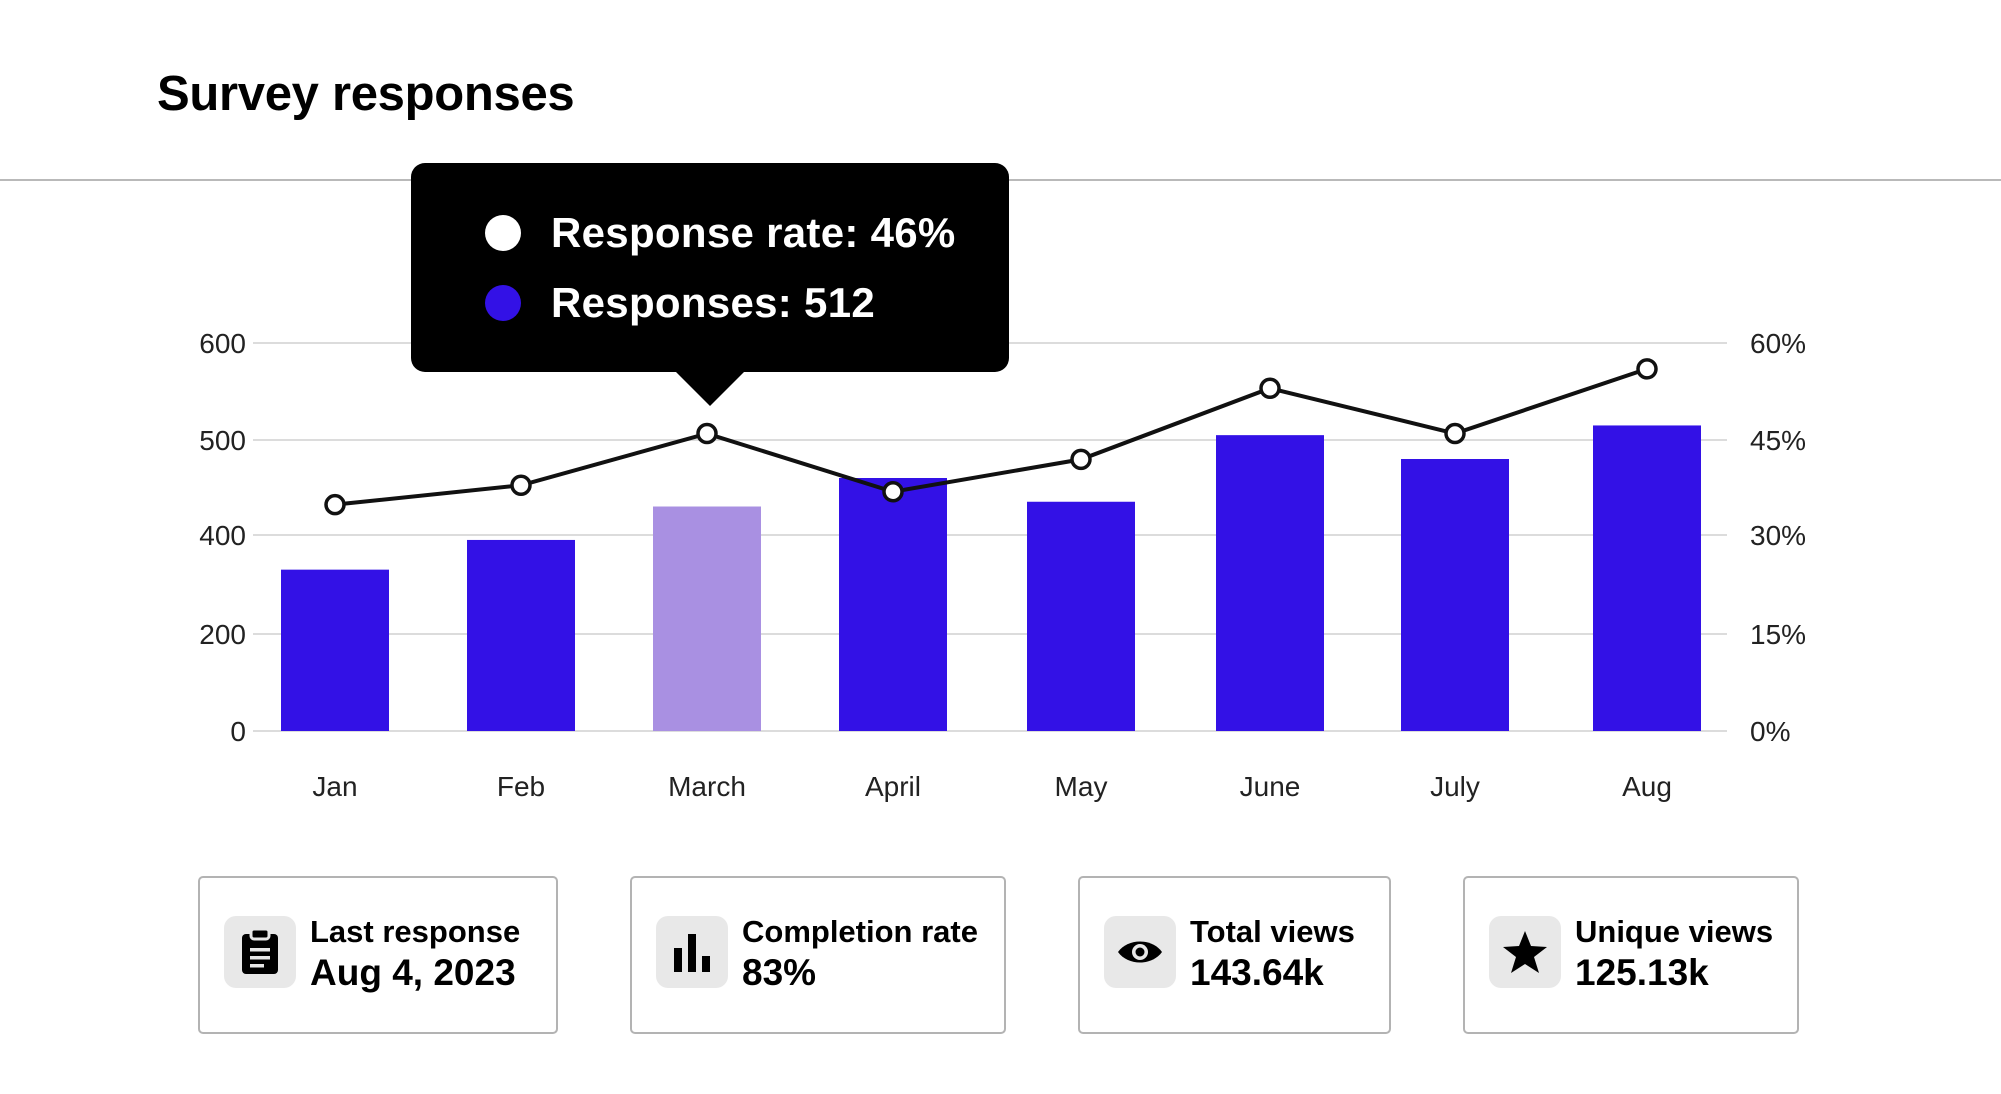 The height and width of the screenshot is (1094, 2001). Describe the element at coordinates (222, 535) in the screenshot. I see `left-tick-label: 400` at that location.